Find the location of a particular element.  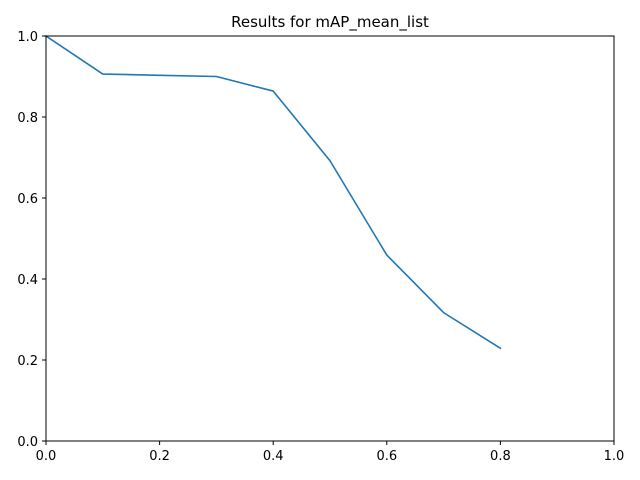

x-tick-label: 0.2 is located at coordinates (159, 456).